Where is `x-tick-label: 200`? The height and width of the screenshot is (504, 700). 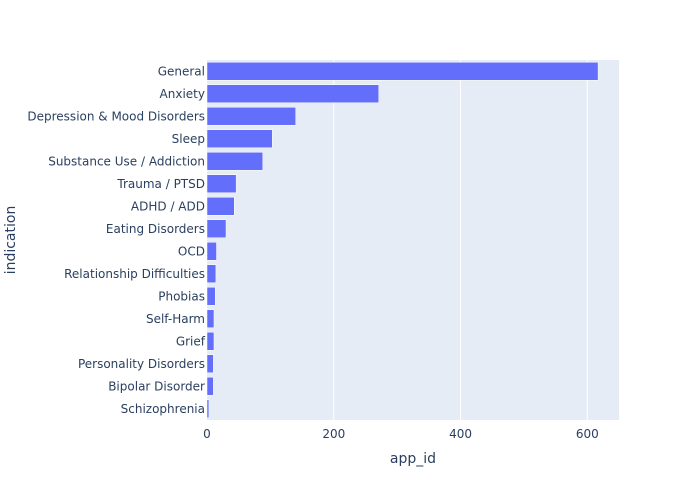 x-tick-label: 200 is located at coordinates (333, 434).